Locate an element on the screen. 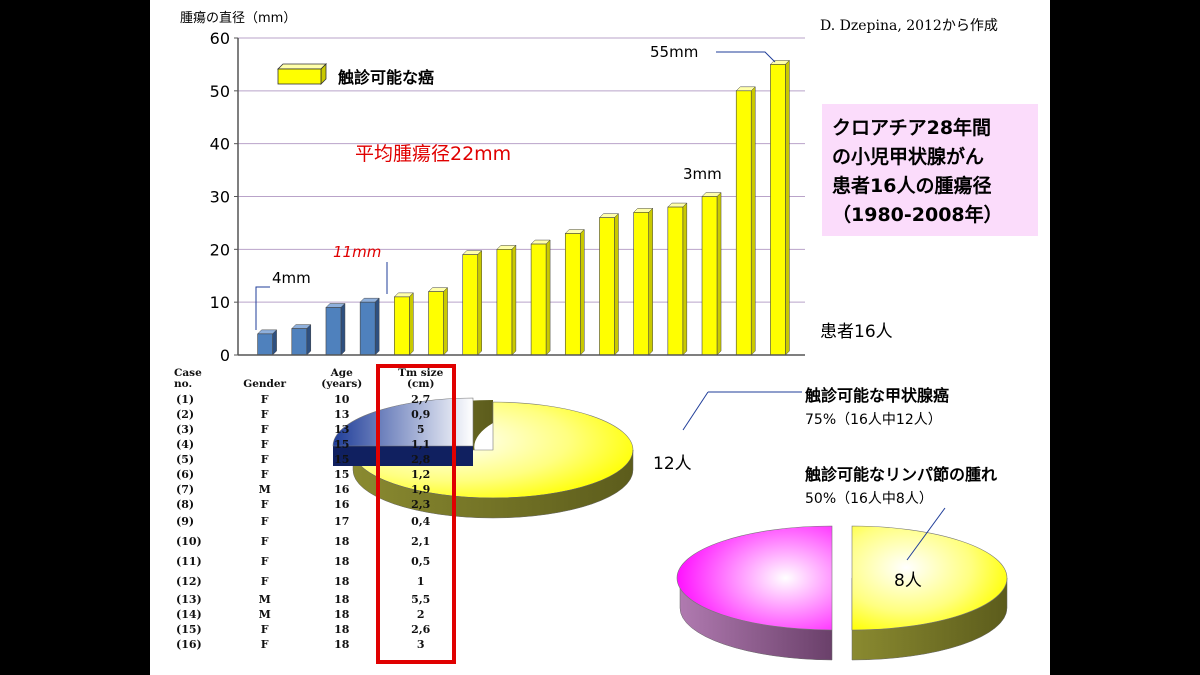 This screenshot has width=1200, height=675. annotation-min-leader is located at coordinates (262, 308).